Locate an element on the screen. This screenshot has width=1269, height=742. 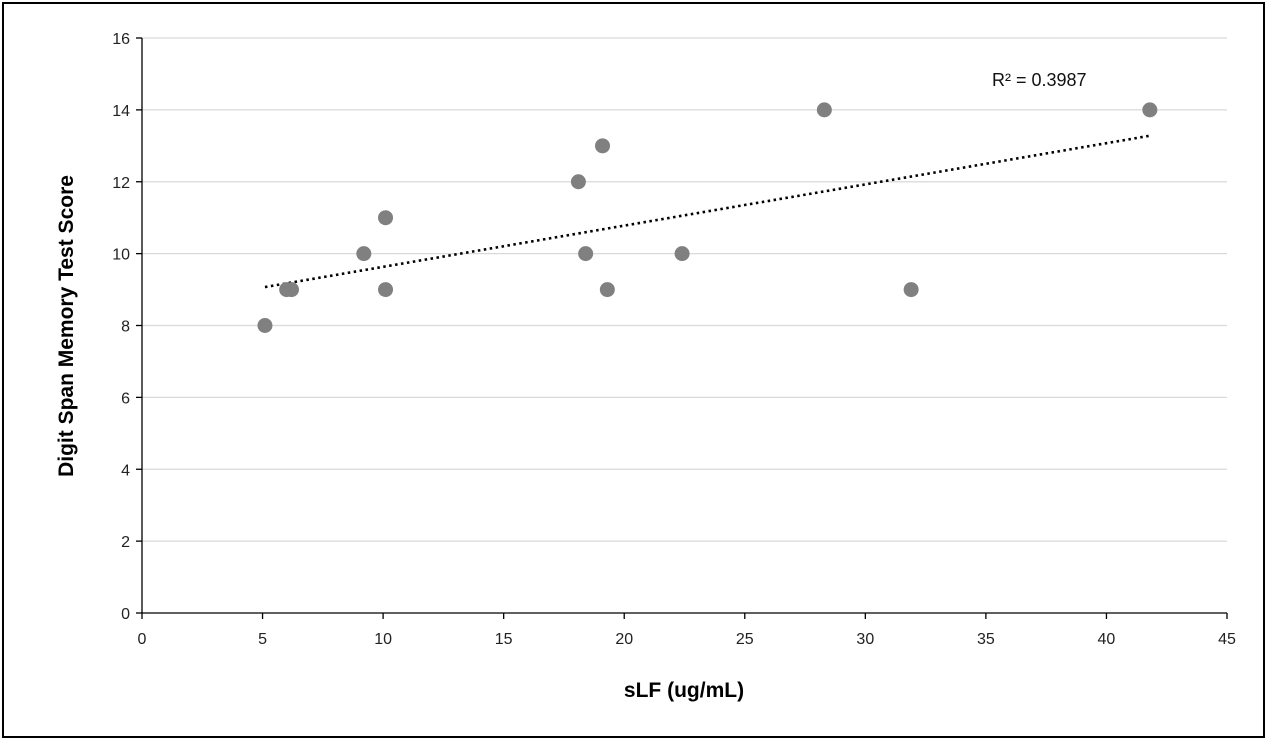
y-tick-label: 8 is located at coordinates (125, 327).